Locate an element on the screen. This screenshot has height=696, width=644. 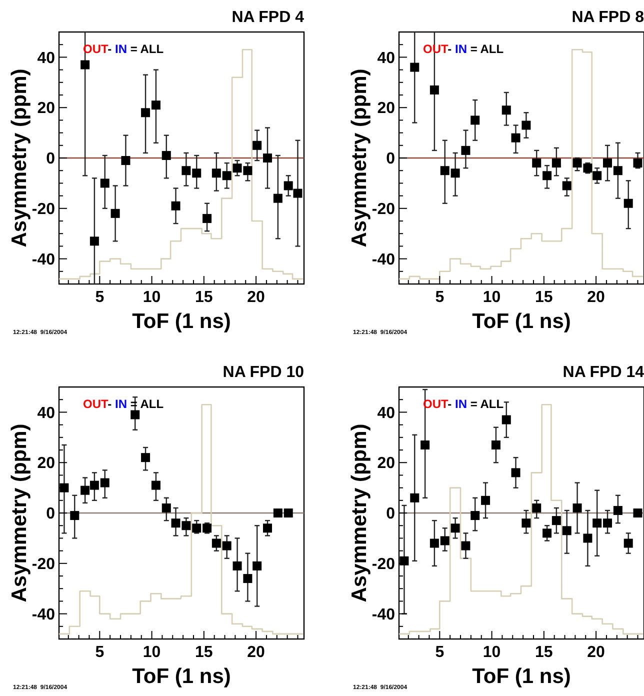
chart-title: NA FPD 4 is located at coordinates (268, 17).